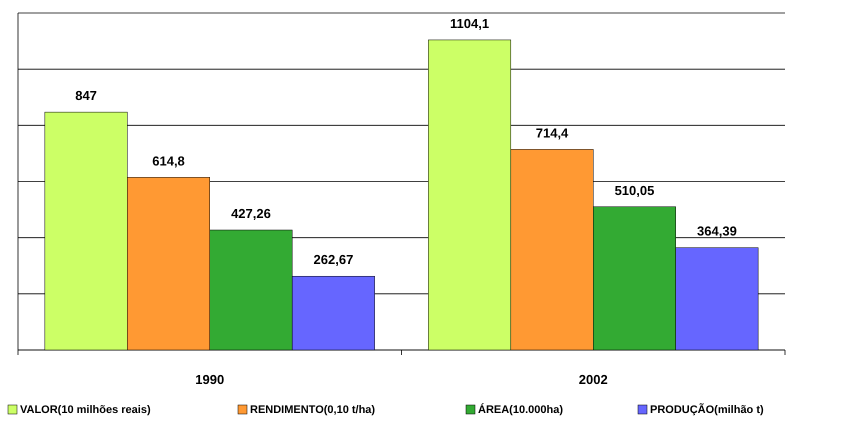 The height and width of the screenshot is (432, 853). I want to click on legend-label: RENDIMENTO(0,10 t/ha), so click(313, 410).